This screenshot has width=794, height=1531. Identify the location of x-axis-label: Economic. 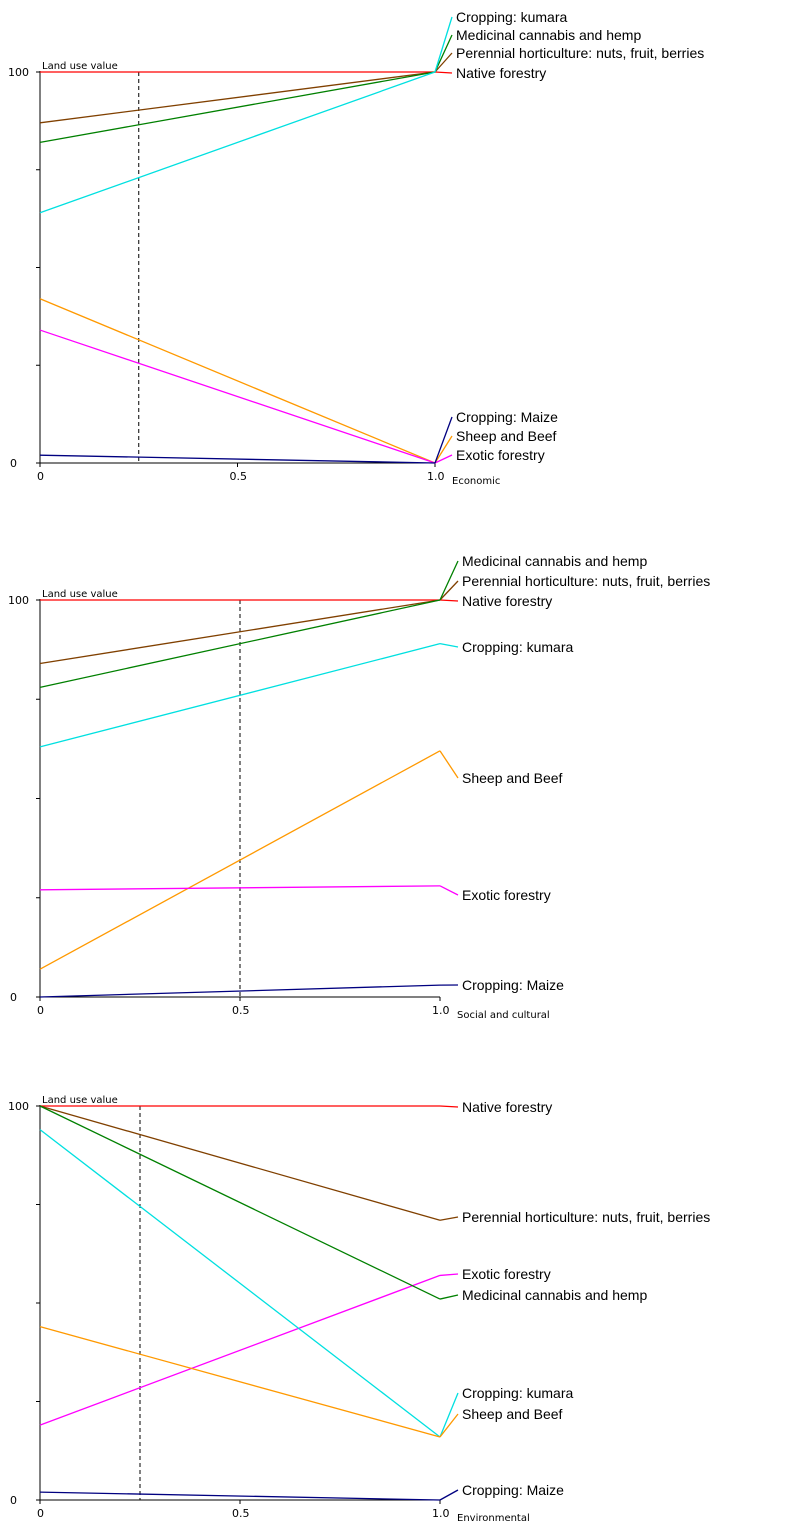
(476, 481).